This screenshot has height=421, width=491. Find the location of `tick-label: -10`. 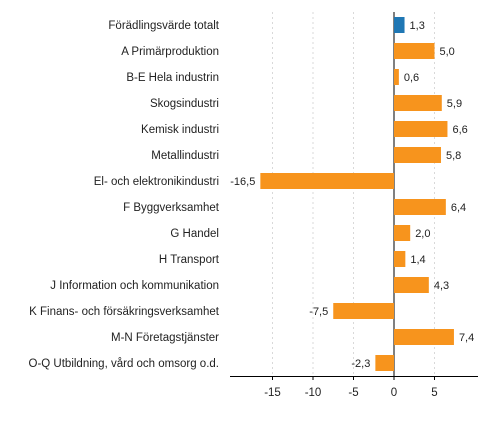

tick-label: -10 is located at coordinates (313, 393).